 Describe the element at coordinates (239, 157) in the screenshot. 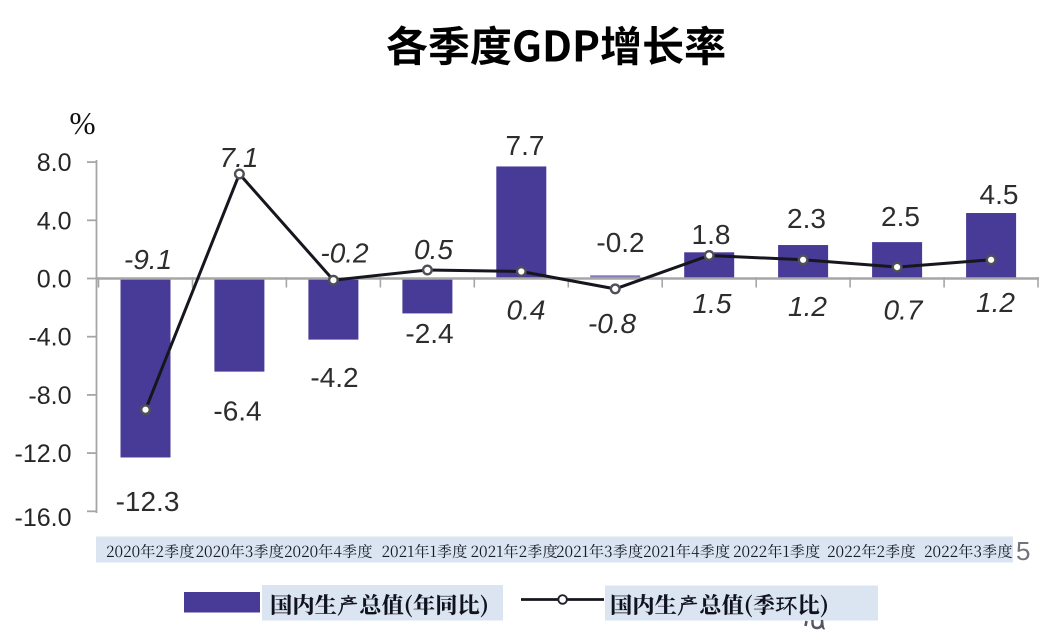

I see `svg-text: 7.1` at that location.